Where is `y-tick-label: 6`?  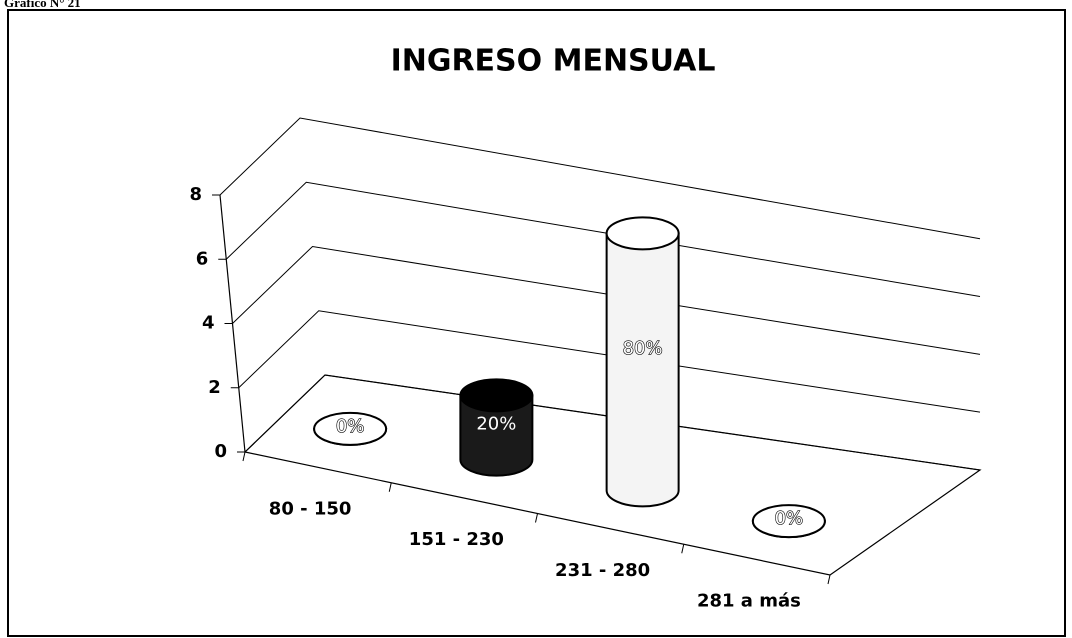 y-tick-label: 6 is located at coordinates (202, 258).